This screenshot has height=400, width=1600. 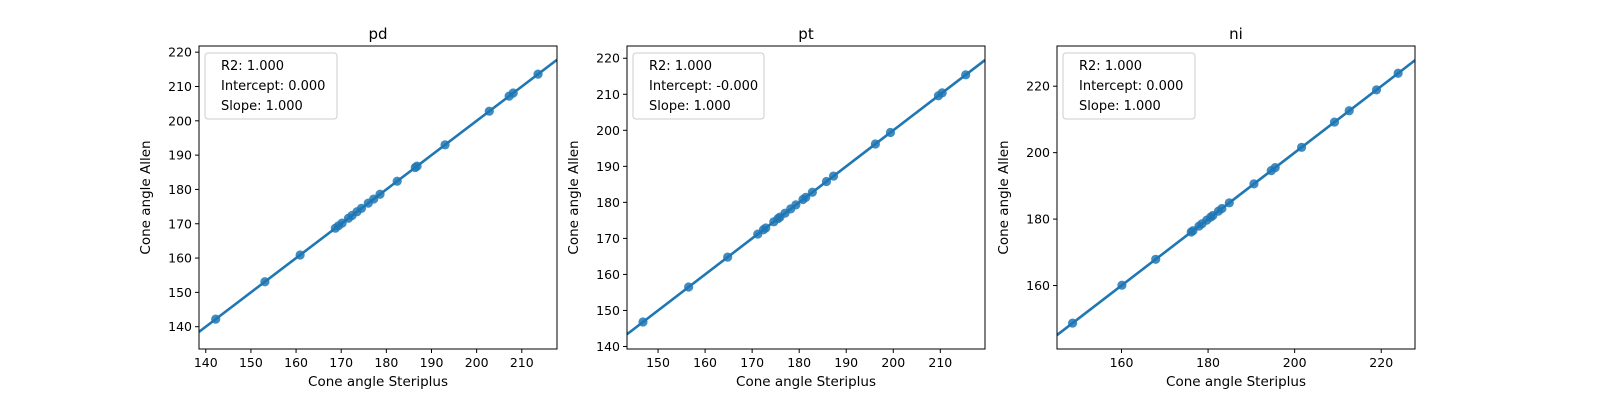 I want to click on x-tick-label: 210, so click(x=522, y=362).